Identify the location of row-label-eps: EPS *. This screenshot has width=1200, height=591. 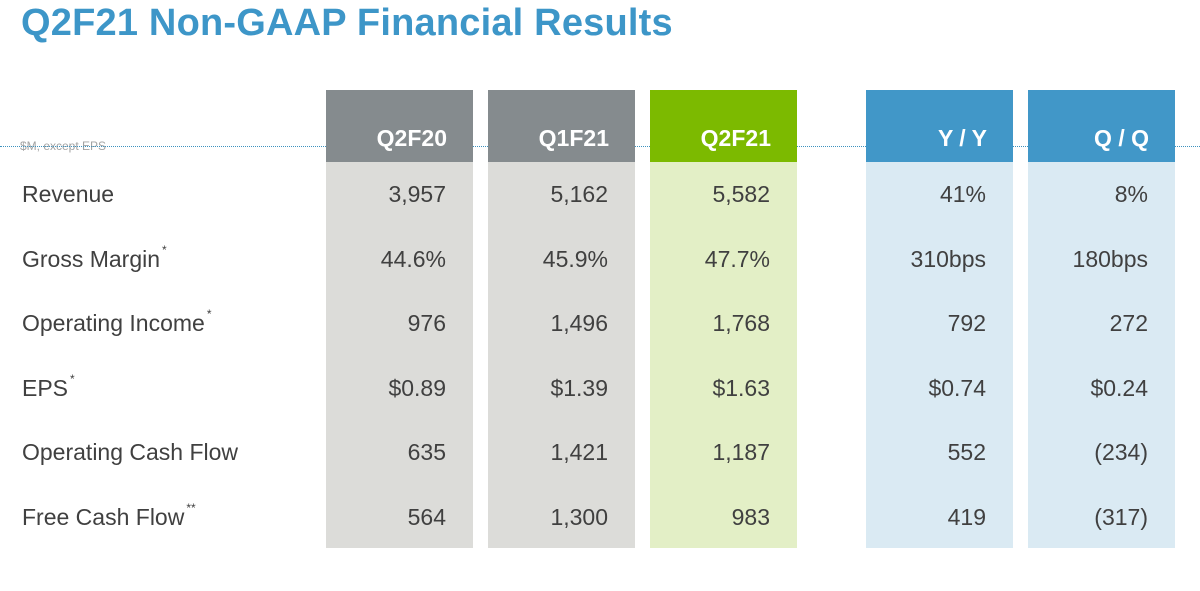
(48, 386).